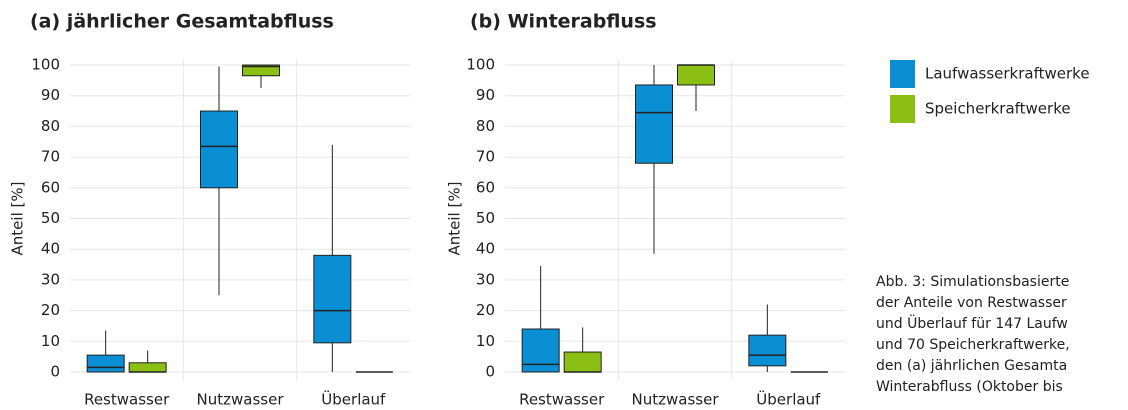  What do you see at coordinates (563, 22) in the screenshot?
I see `chart-title: (b) Winterabfluss` at bounding box center [563, 22].